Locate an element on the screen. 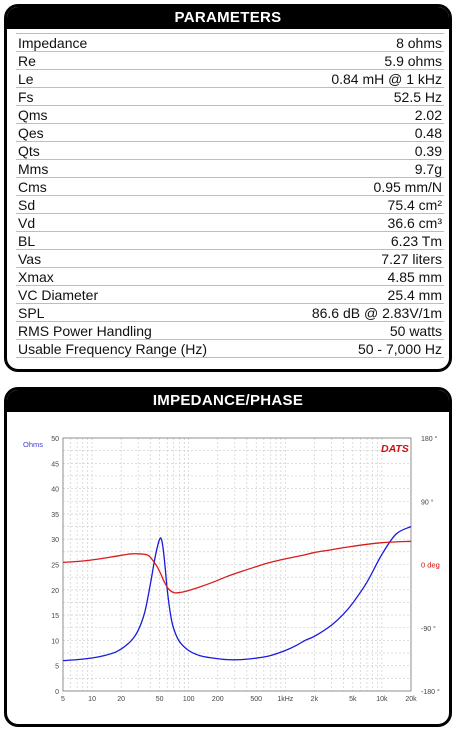 The image size is (459, 734). parameter-value: 2.02 is located at coordinates (356, 114).